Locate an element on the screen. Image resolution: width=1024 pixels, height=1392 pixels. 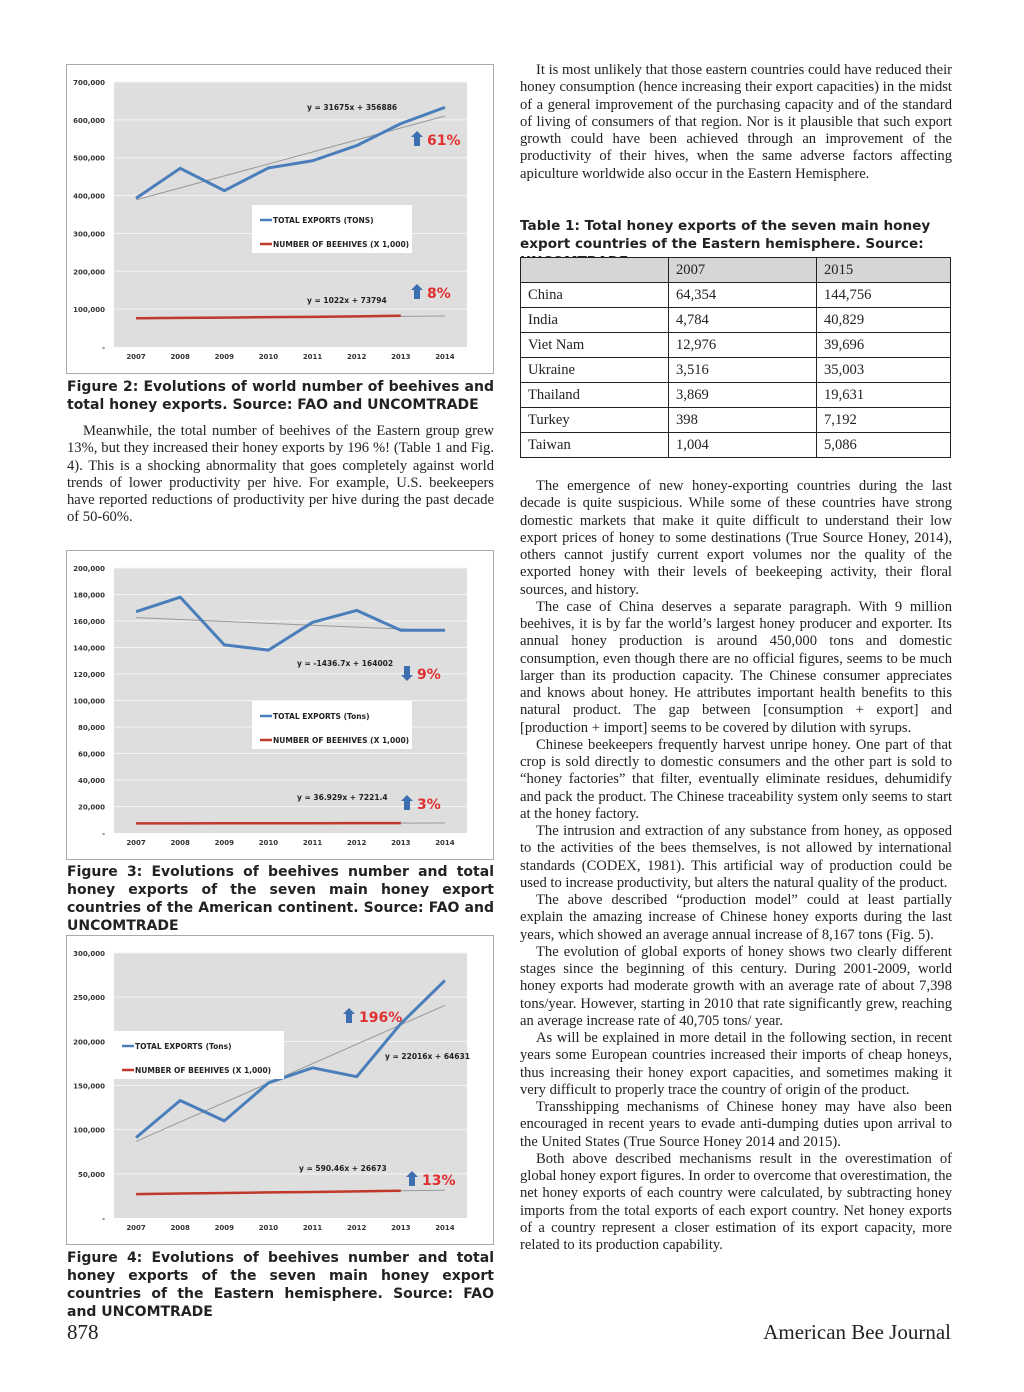
trend-equation: y = 22016x + 64631 is located at coordinates (427, 1056).